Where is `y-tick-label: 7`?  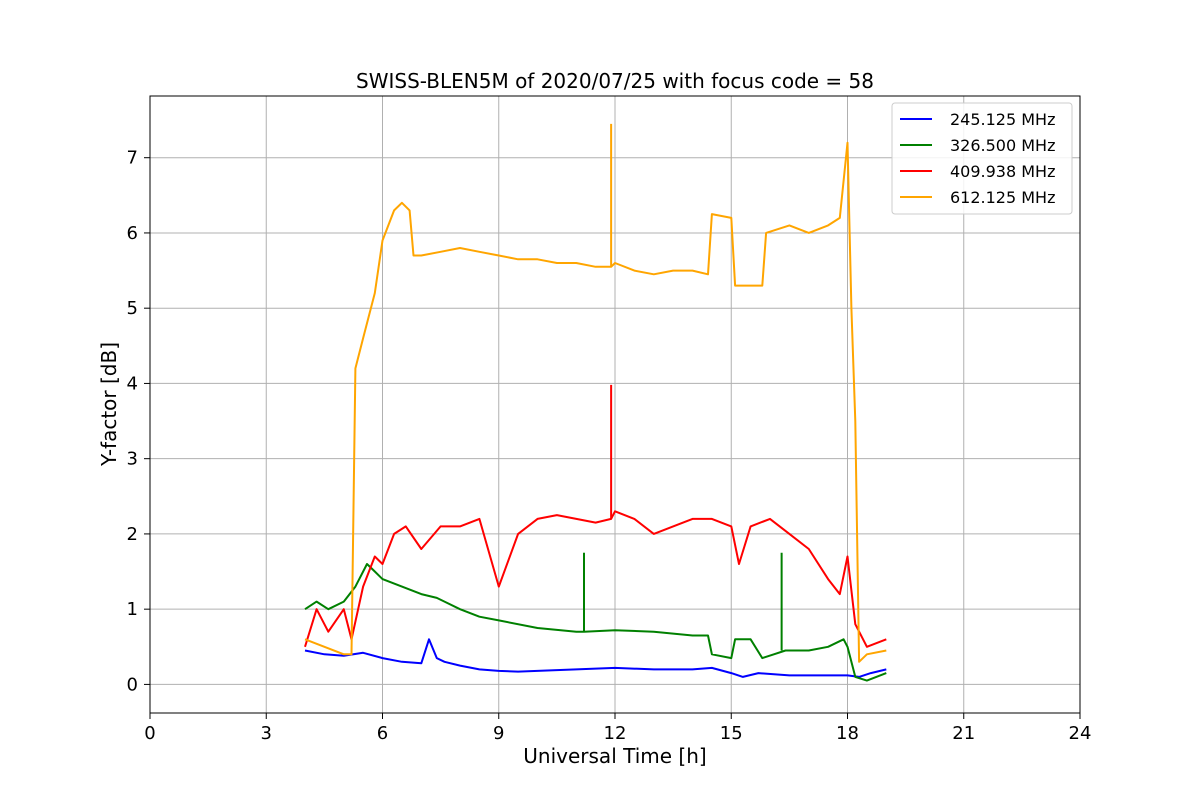 y-tick-label: 7 is located at coordinates (132, 158).